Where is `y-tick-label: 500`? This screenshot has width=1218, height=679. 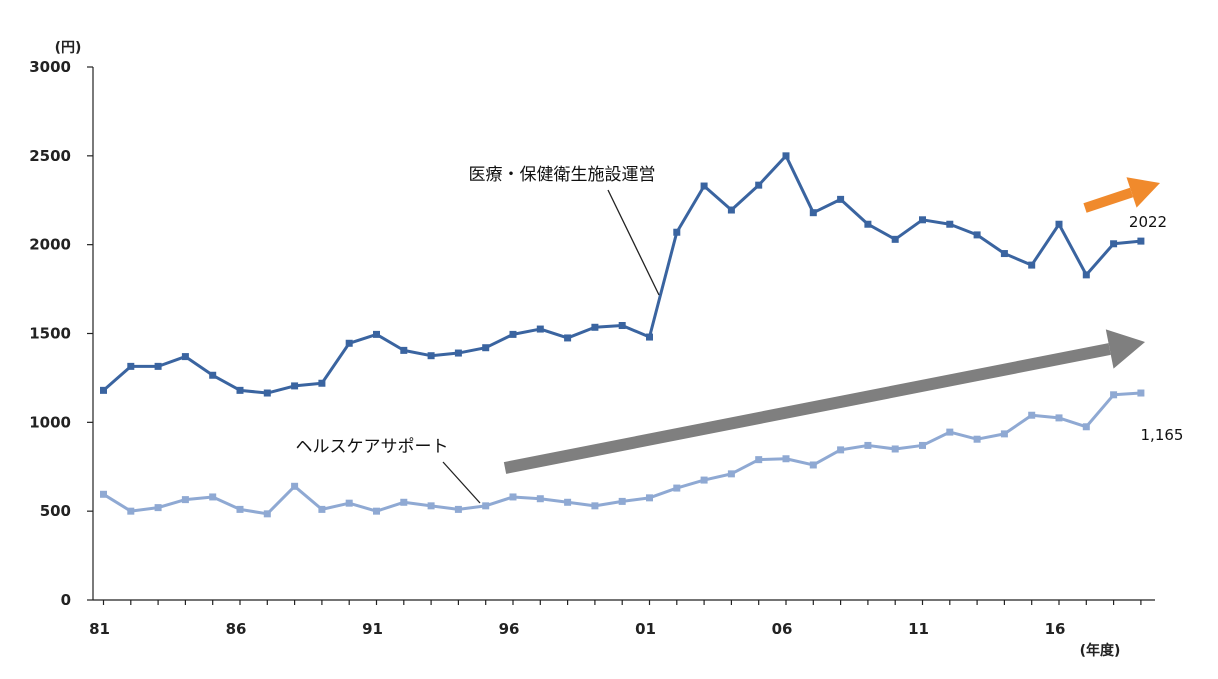
y-tick-label: 500 is located at coordinates (55, 511).